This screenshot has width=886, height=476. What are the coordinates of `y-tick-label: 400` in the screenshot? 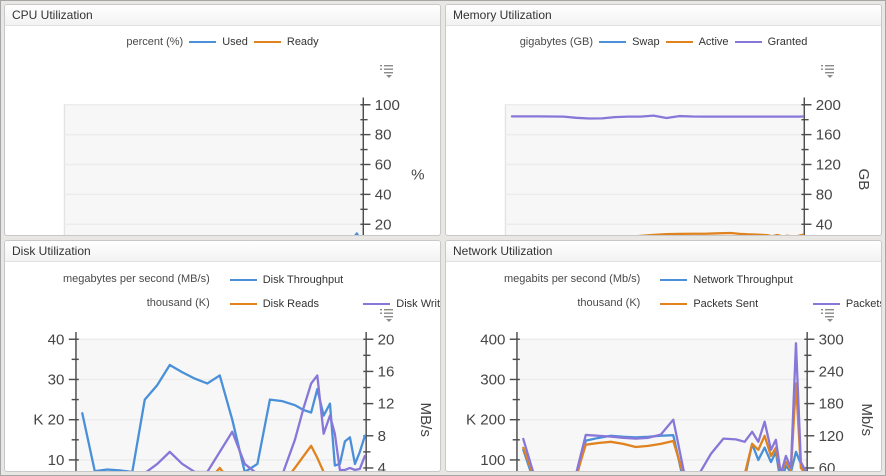 It's located at (492, 339).